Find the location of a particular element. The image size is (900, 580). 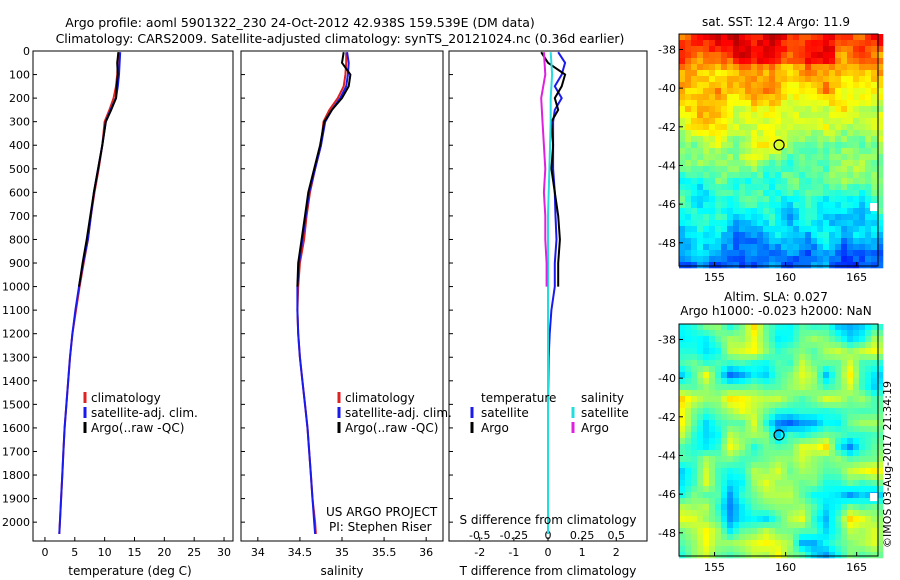

series-climatology is located at coordinates (89, 293).